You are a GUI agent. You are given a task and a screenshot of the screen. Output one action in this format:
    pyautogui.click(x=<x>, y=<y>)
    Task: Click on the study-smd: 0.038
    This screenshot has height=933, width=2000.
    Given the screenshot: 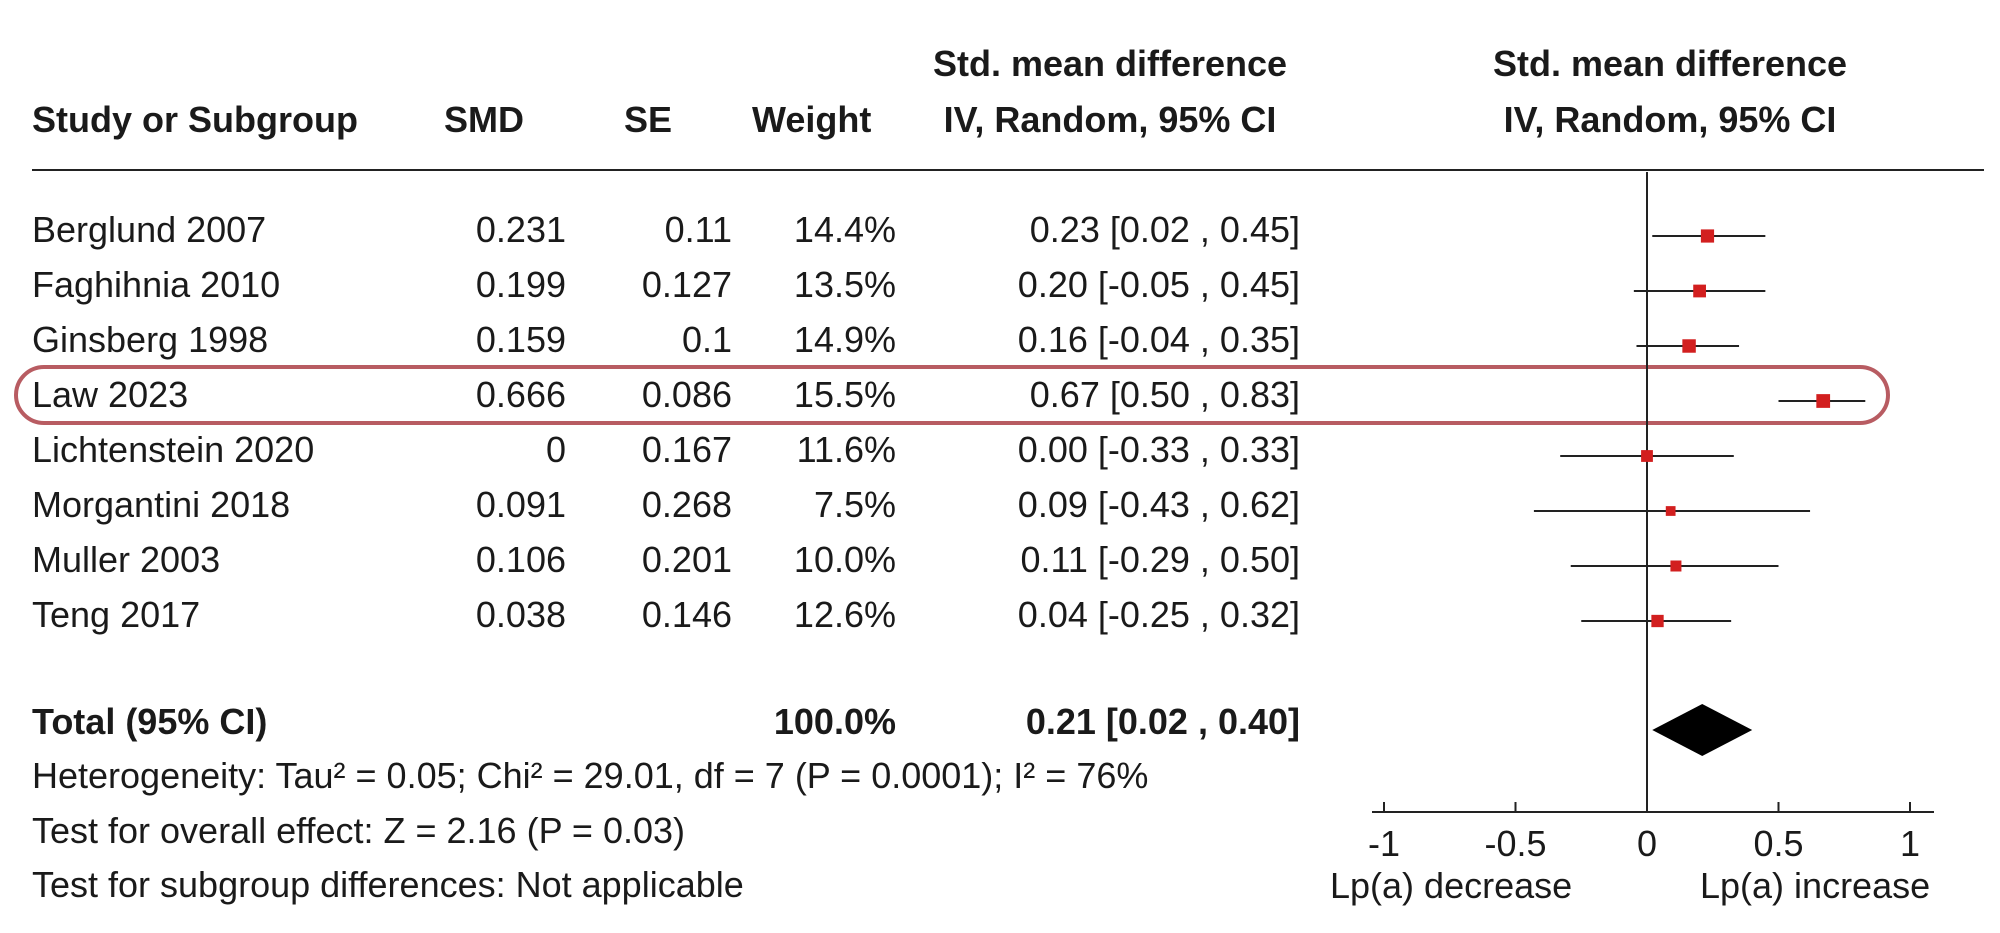 What is the action you would take?
    pyautogui.click(x=520, y=614)
    